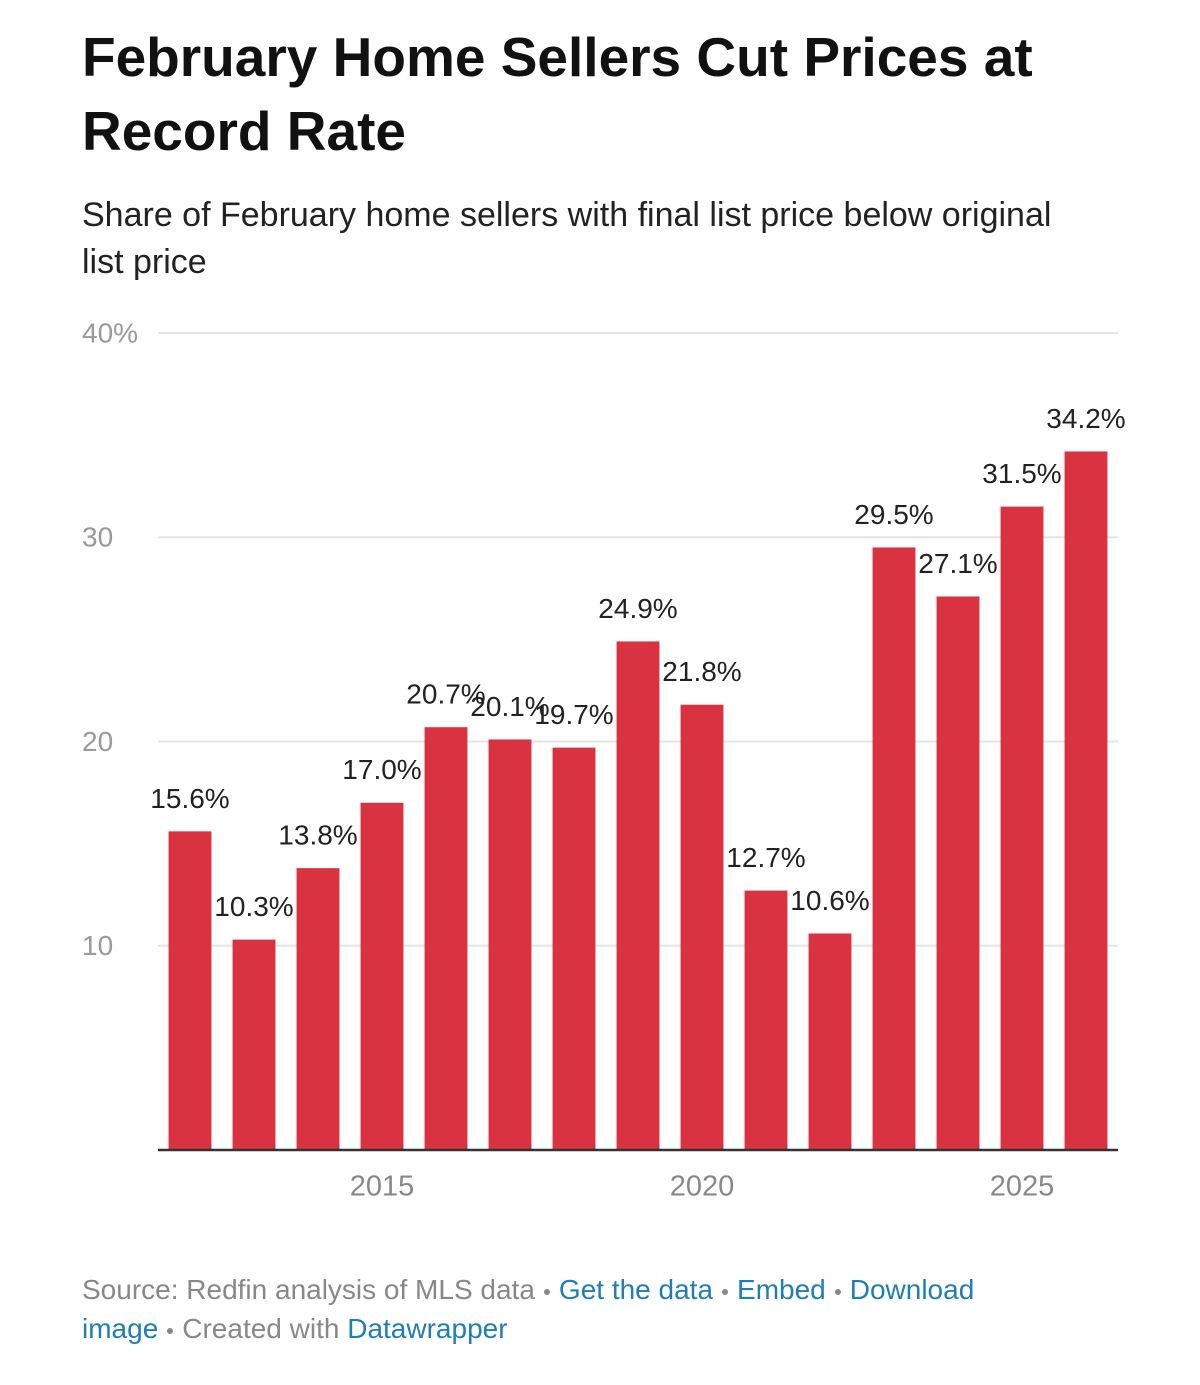 The height and width of the screenshot is (1385, 1200). Describe the element at coordinates (957, 563) in the screenshot. I see `value-label: 27.1%` at that location.